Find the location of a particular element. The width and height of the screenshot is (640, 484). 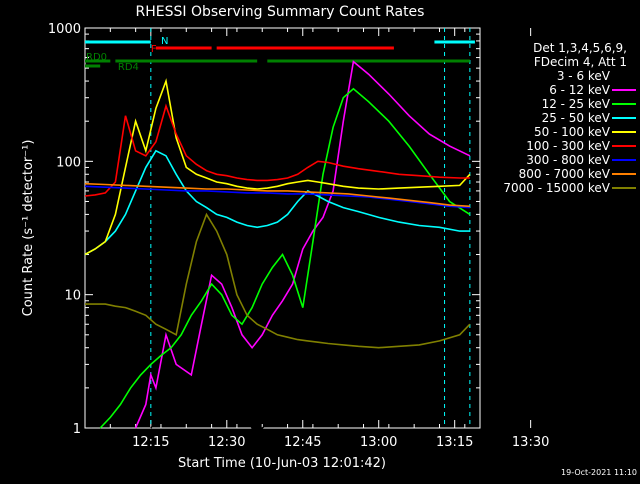

chart-title: RHESSI Observing Summary Count Rates is located at coordinates (280, 12).